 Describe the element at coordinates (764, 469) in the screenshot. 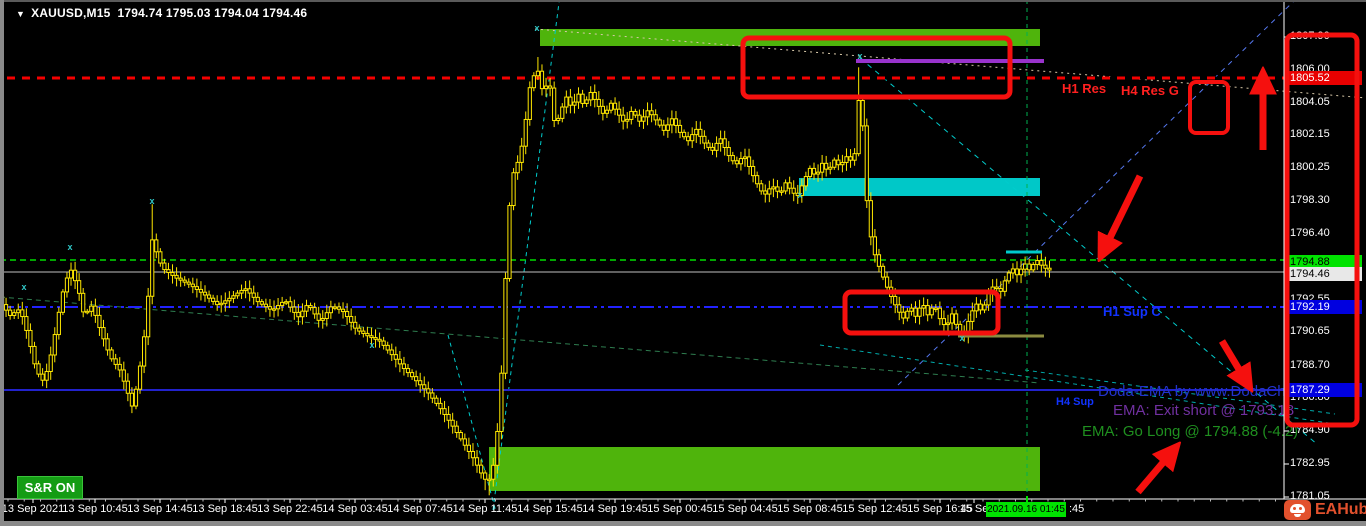

I see `support-zone-bottom` at that location.